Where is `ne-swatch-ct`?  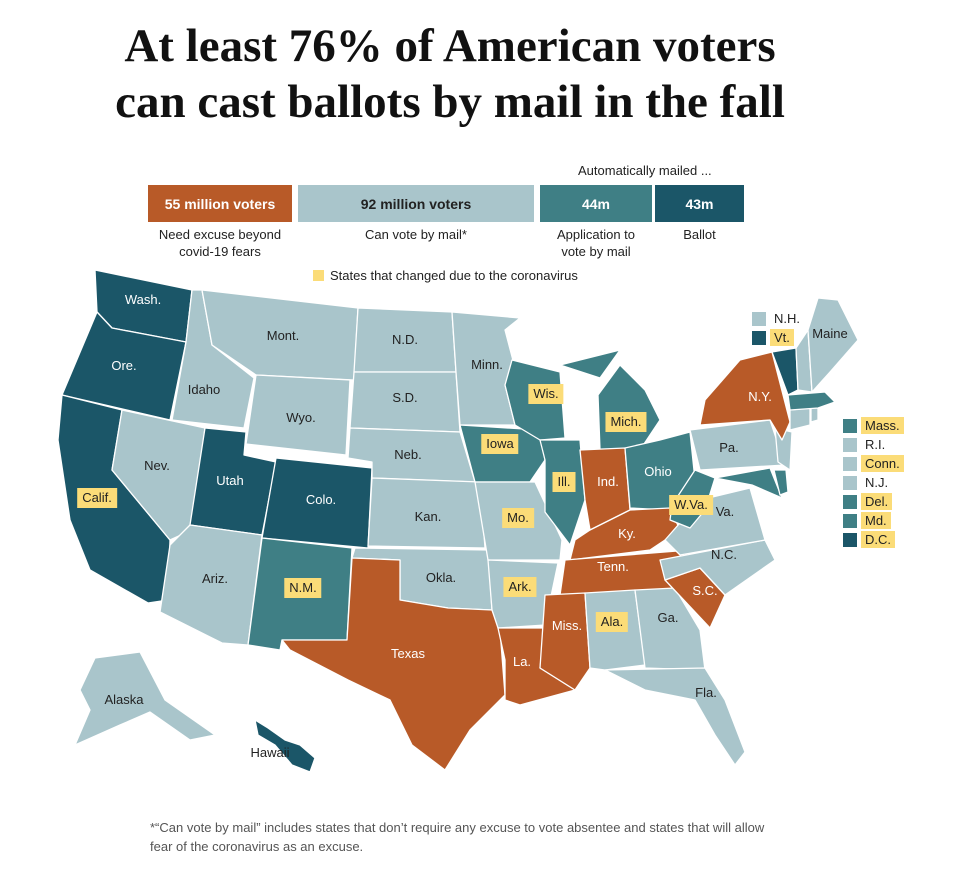
ne-swatch-ct is located at coordinates (850, 463).